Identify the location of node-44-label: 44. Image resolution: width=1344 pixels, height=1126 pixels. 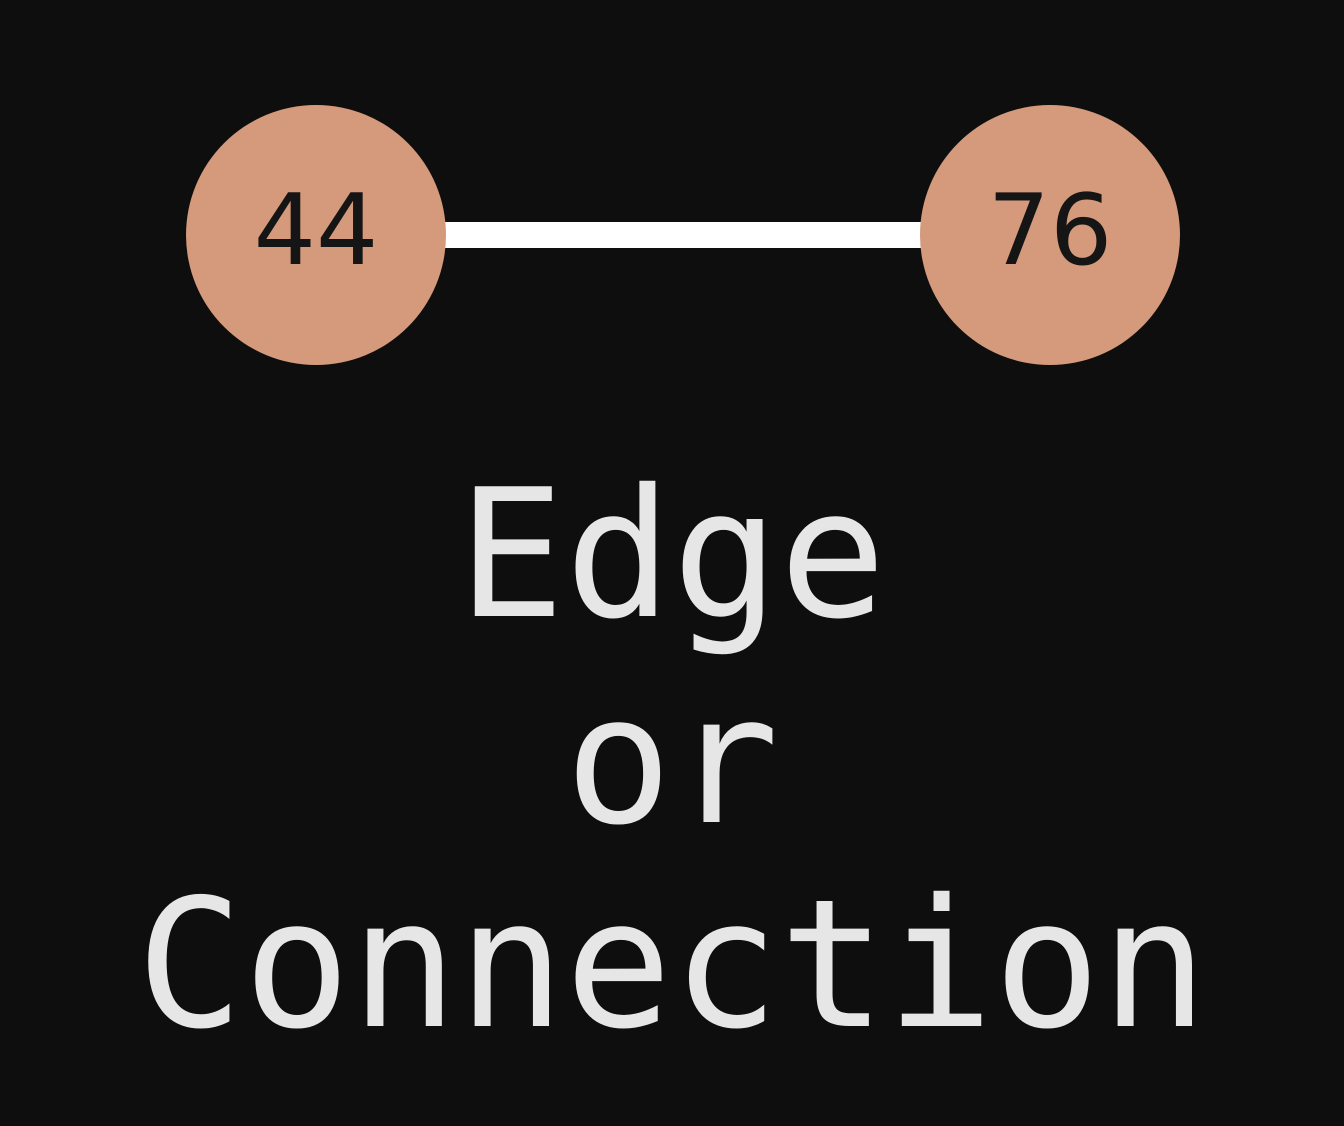
(316, 231).